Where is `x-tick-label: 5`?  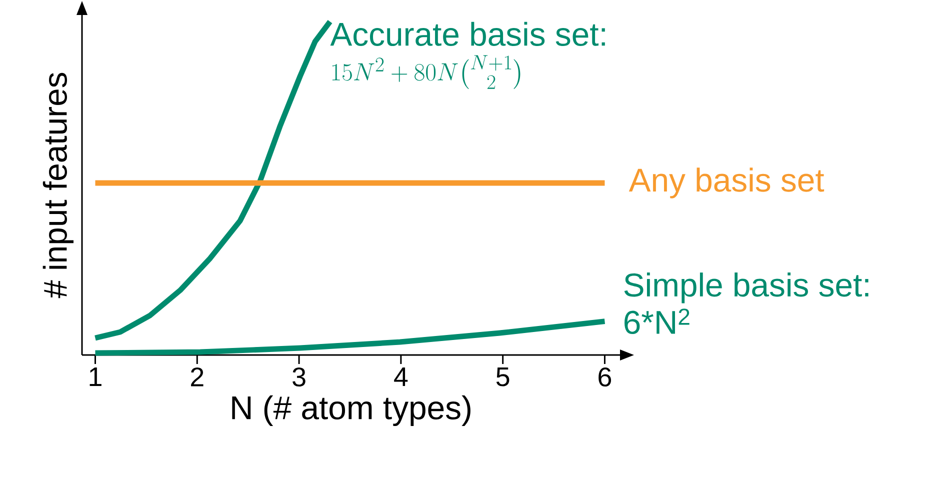 x-tick-label: 5 is located at coordinates (503, 376).